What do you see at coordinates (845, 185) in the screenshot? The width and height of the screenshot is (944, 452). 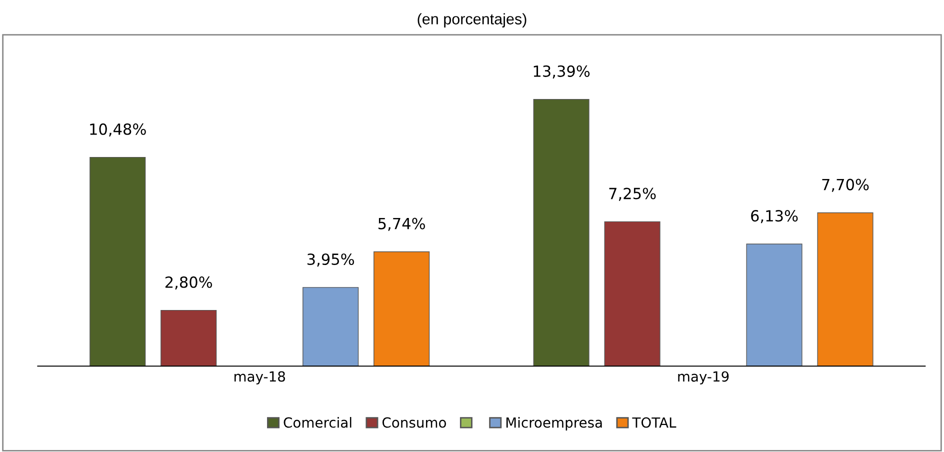 I see `data-label: 7,70%` at bounding box center [845, 185].